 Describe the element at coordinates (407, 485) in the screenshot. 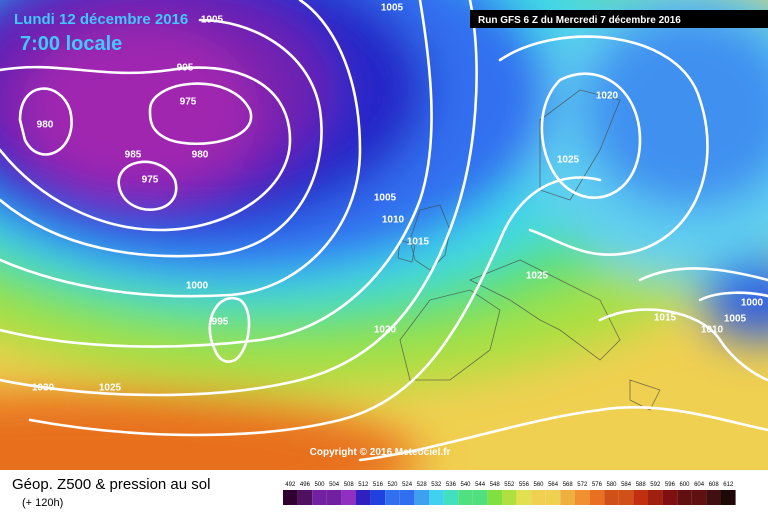

I see `colorbar-label: 524` at that location.